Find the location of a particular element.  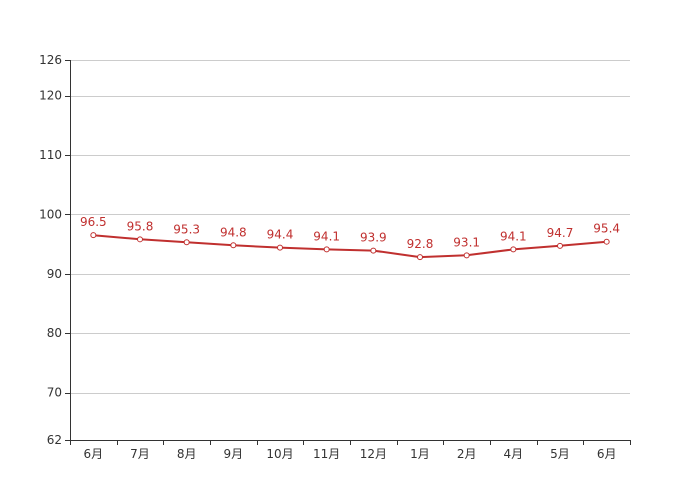

data-label: 94.8 is located at coordinates (233, 232).